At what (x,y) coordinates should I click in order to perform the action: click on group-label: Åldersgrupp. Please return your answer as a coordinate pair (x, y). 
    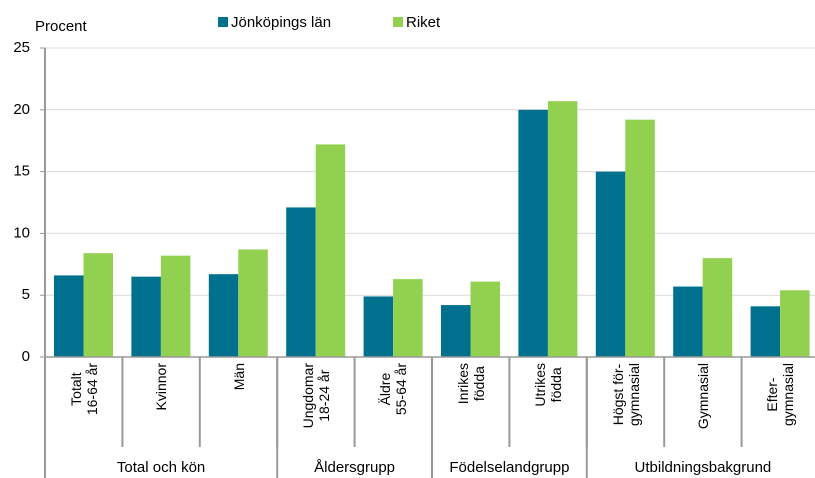
    Looking at the image, I should click on (354, 467).